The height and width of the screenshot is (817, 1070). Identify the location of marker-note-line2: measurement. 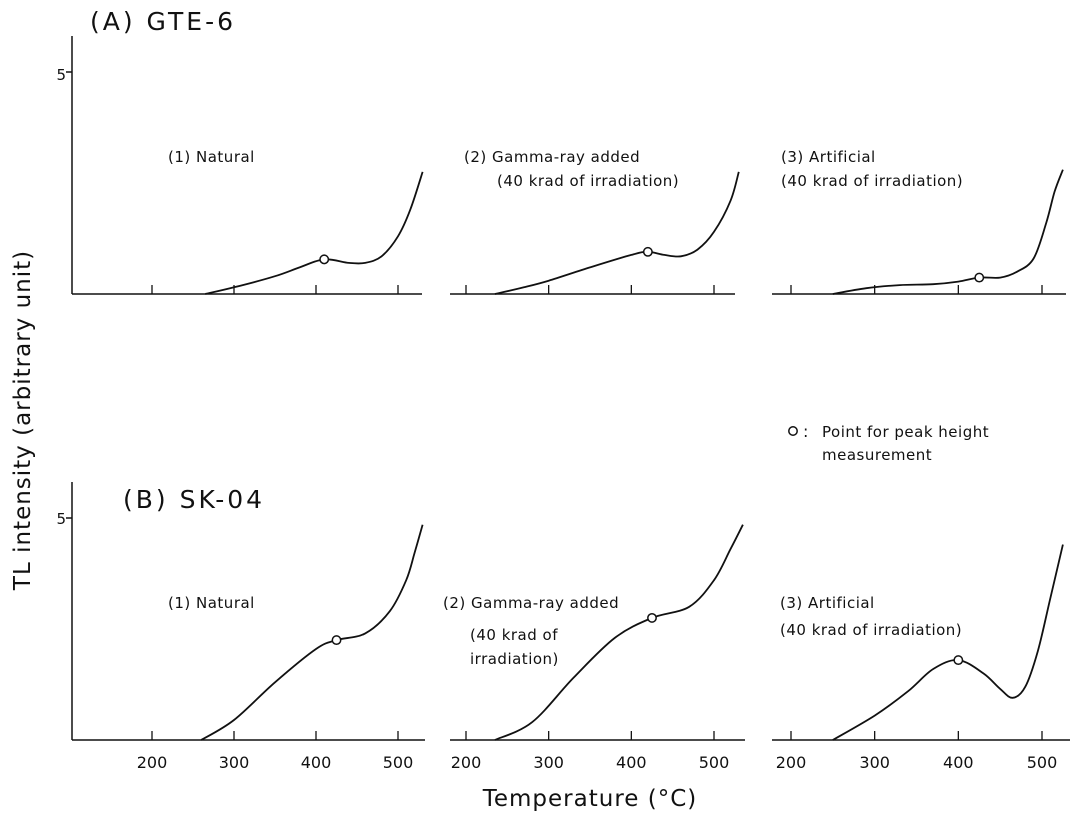
(877, 455).